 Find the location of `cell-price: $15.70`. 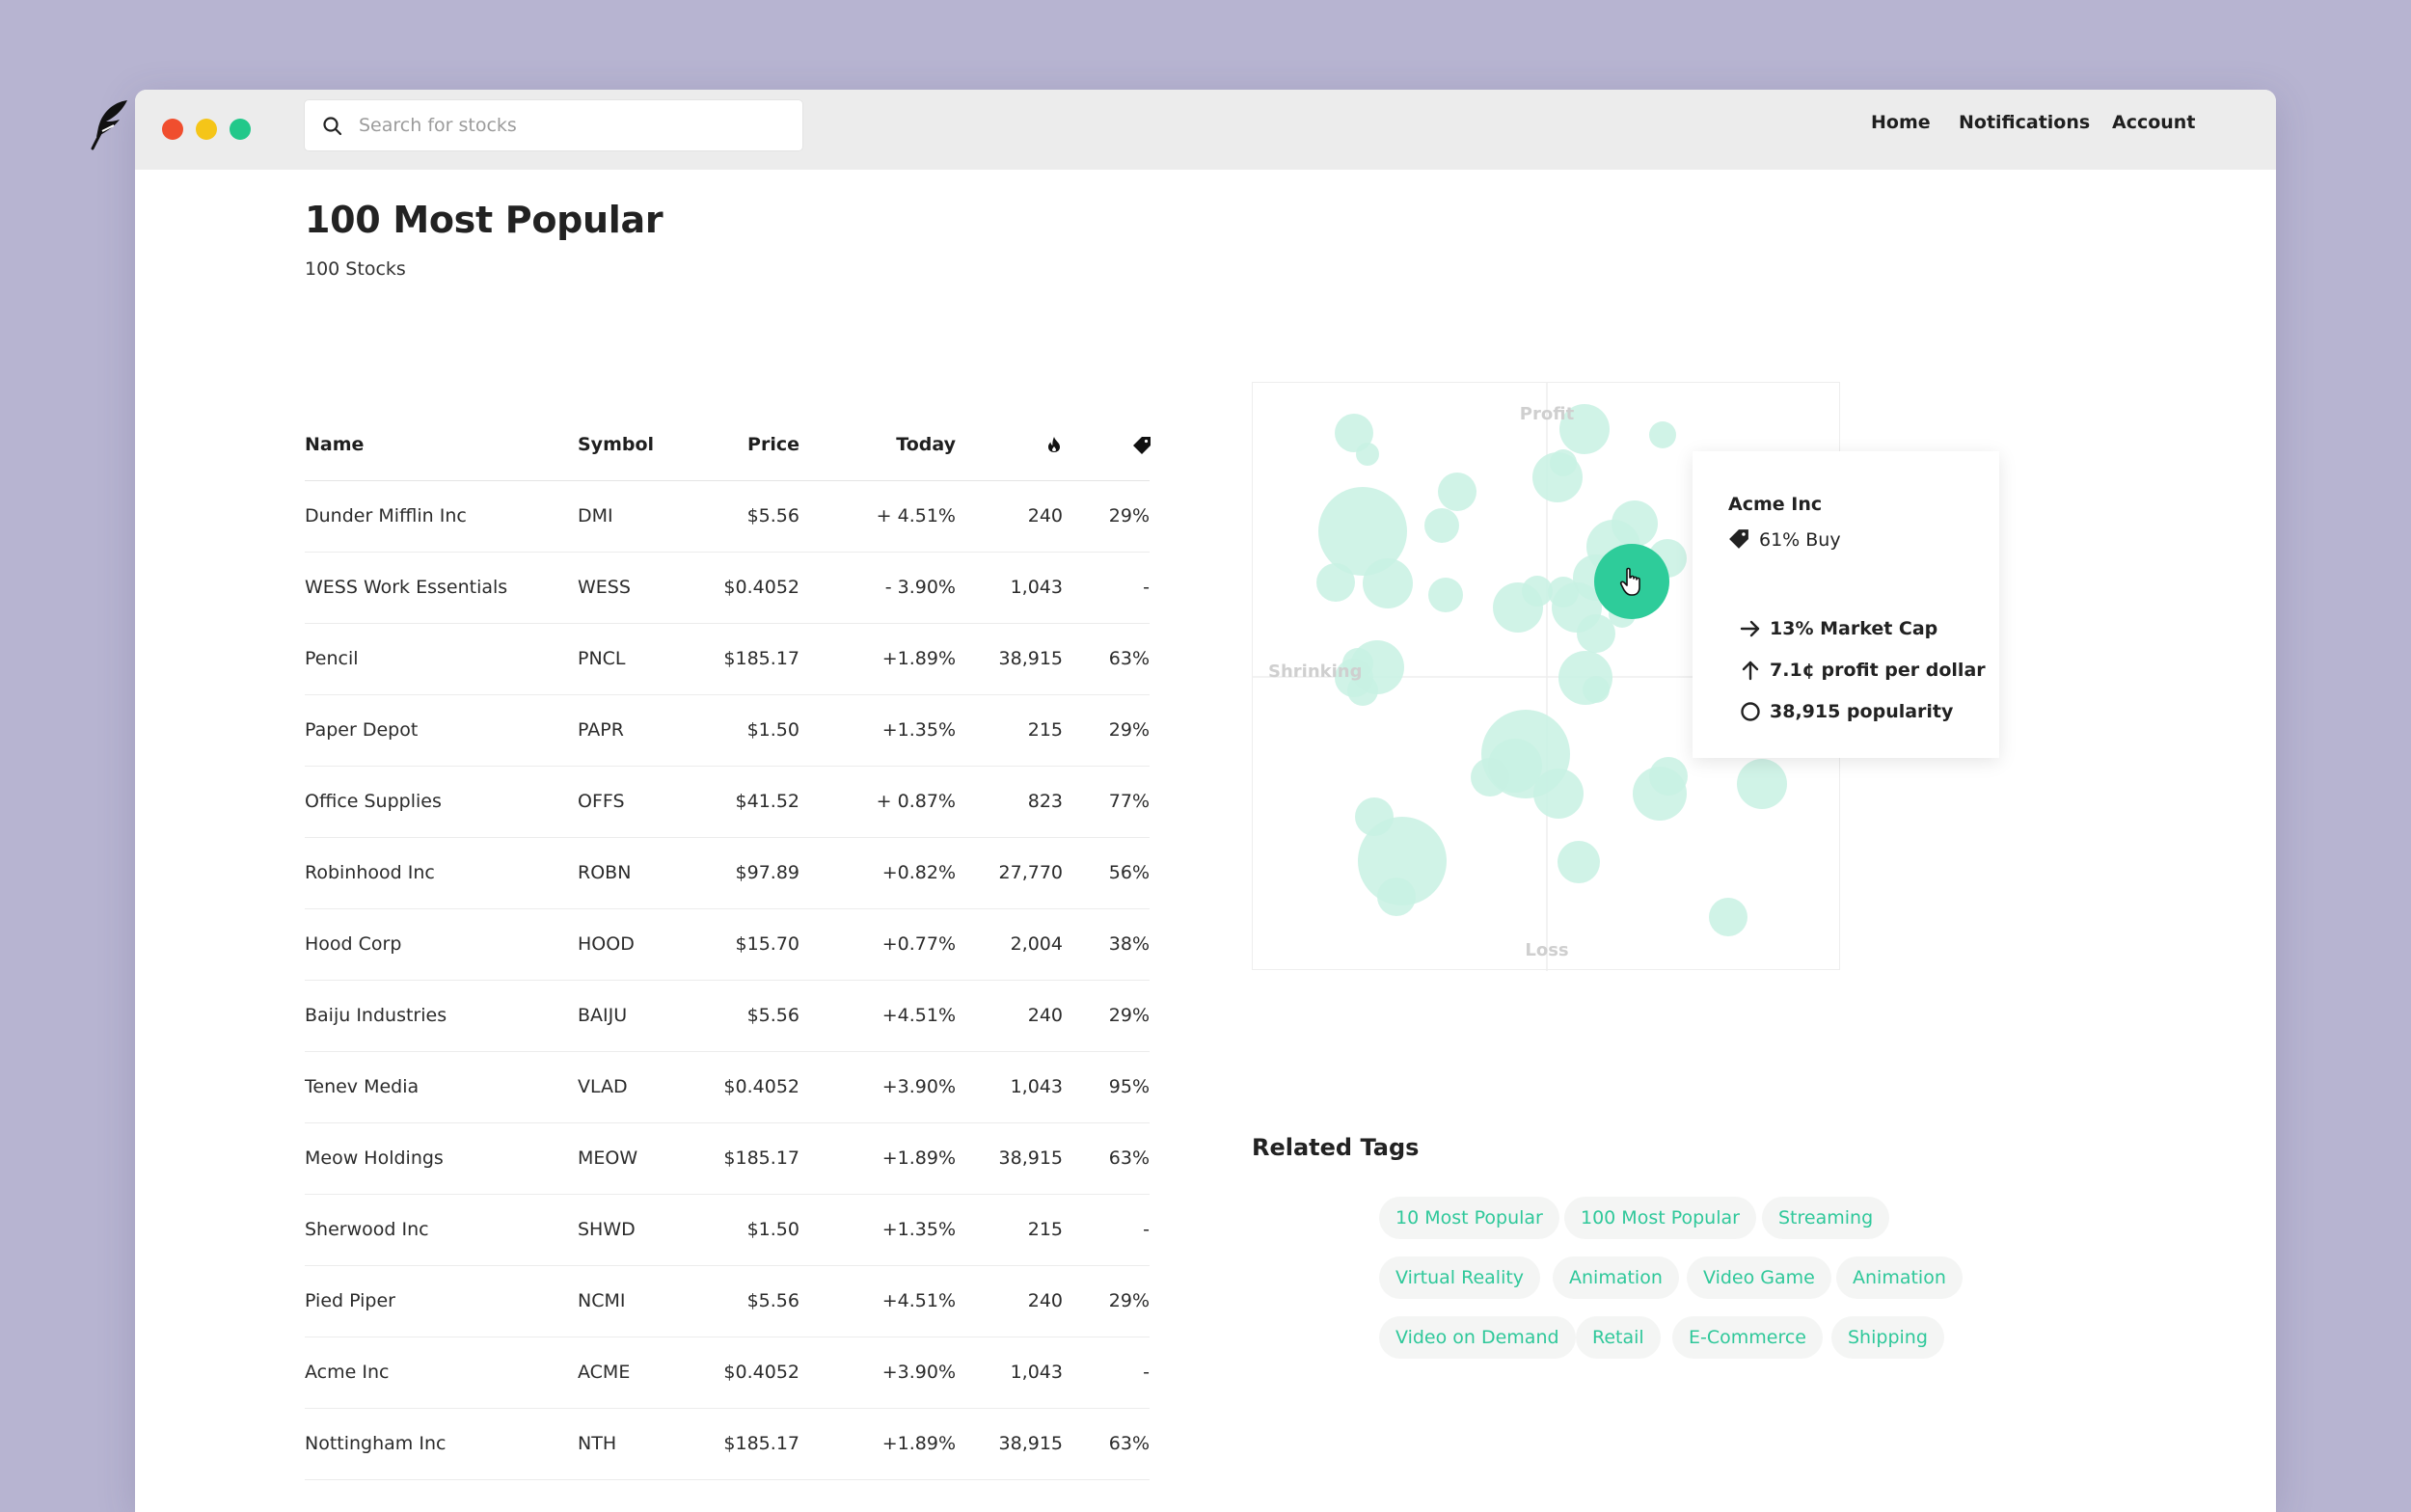

cell-price: $15.70 is located at coordinates (746, 944).